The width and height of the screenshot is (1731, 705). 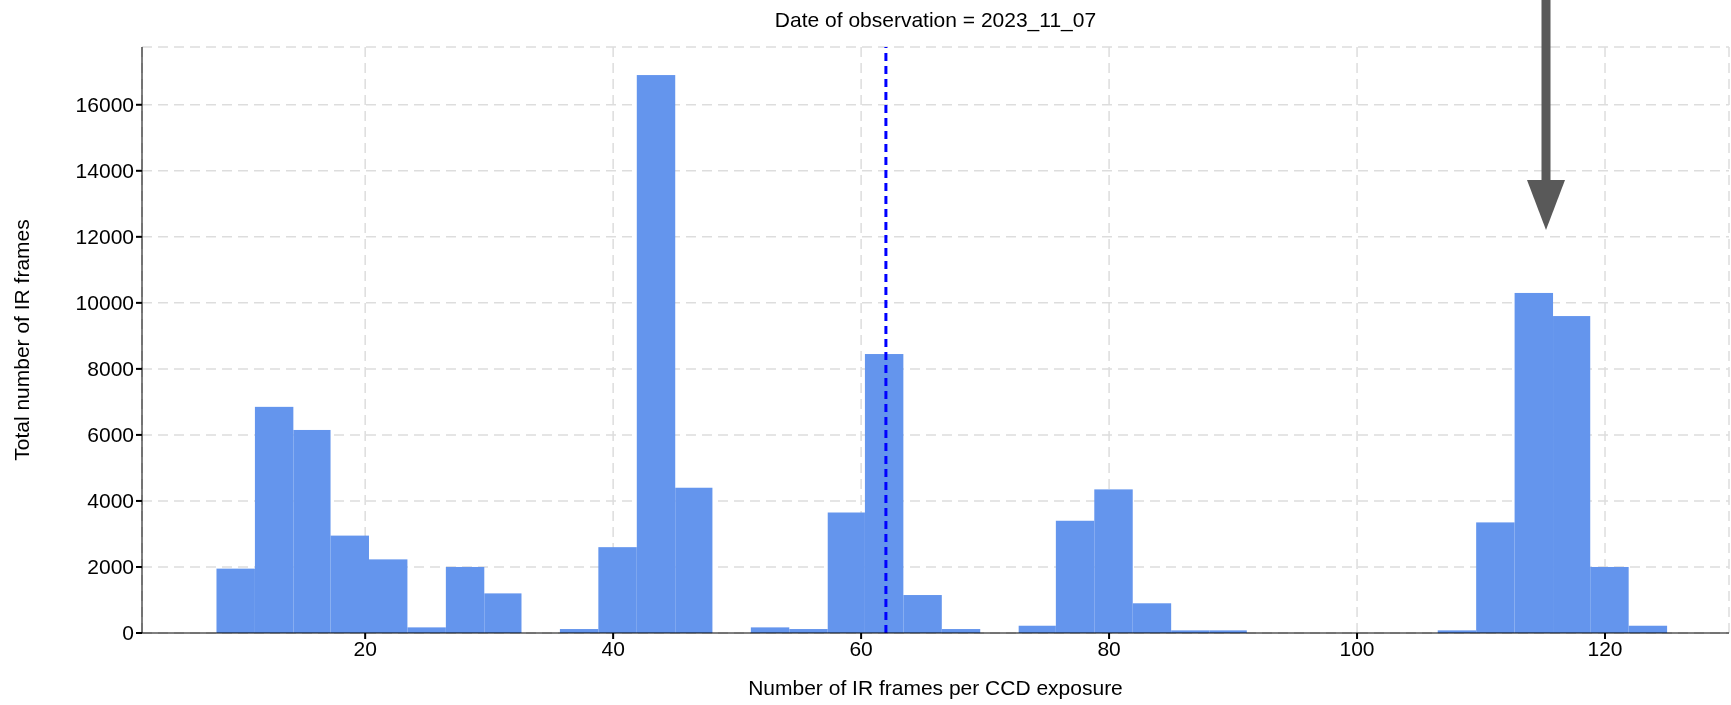 What do you see at coordinates (935, 20) in the screenshot?
I see `chart-title: Date of observation = 2023_11_07` at bounding box center [935, 20].